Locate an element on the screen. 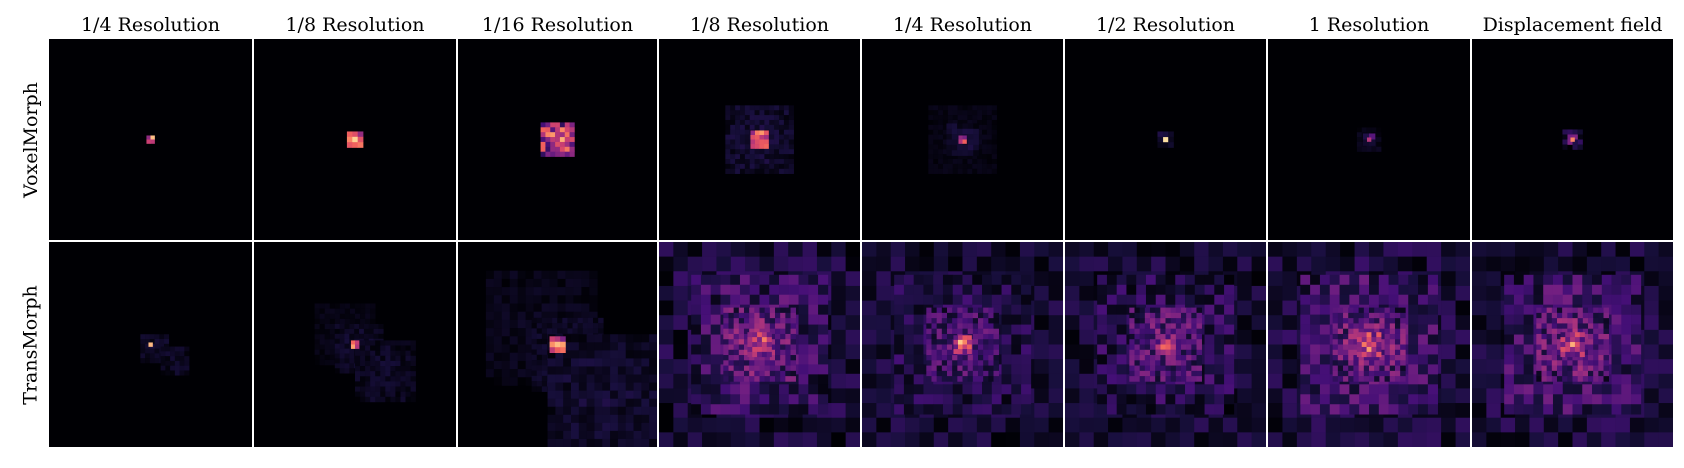  heatmap-image is located at coordinates (150, 344).